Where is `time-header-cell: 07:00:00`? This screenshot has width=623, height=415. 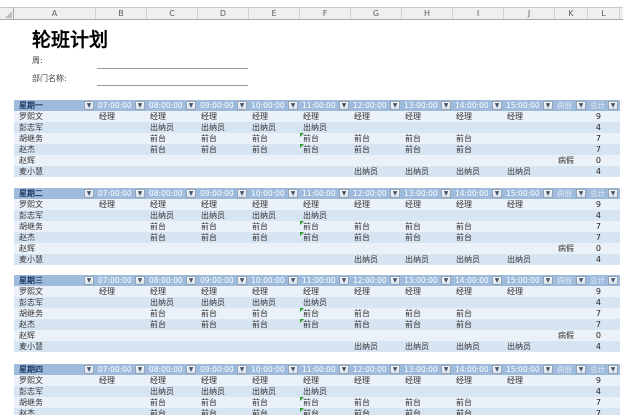 time-header-cell: 07:00:00 is located at coordinates (115, 280).